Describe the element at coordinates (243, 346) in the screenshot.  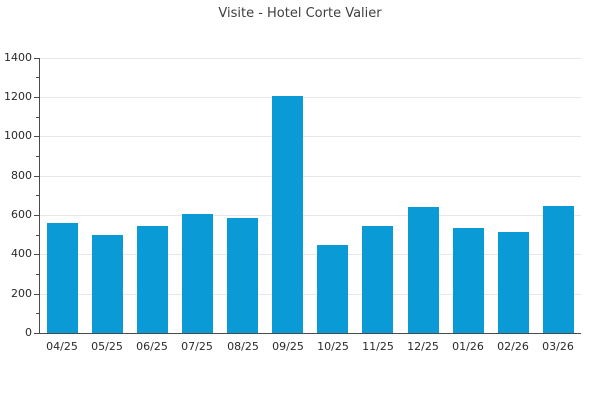
I see `x-tick-label-08-25: 08/25` at that location.